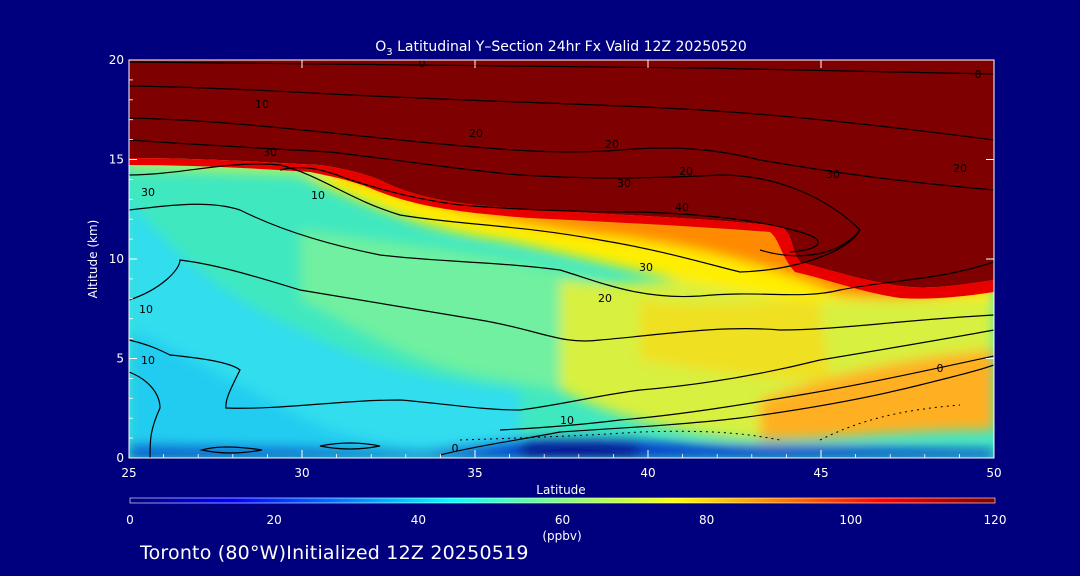 This screenshot has width=1080, height=576. What do you see at coordinates (116, 160) in the screenshot?
I see `y-tick-label: 15` at bounding box center [116, 160].